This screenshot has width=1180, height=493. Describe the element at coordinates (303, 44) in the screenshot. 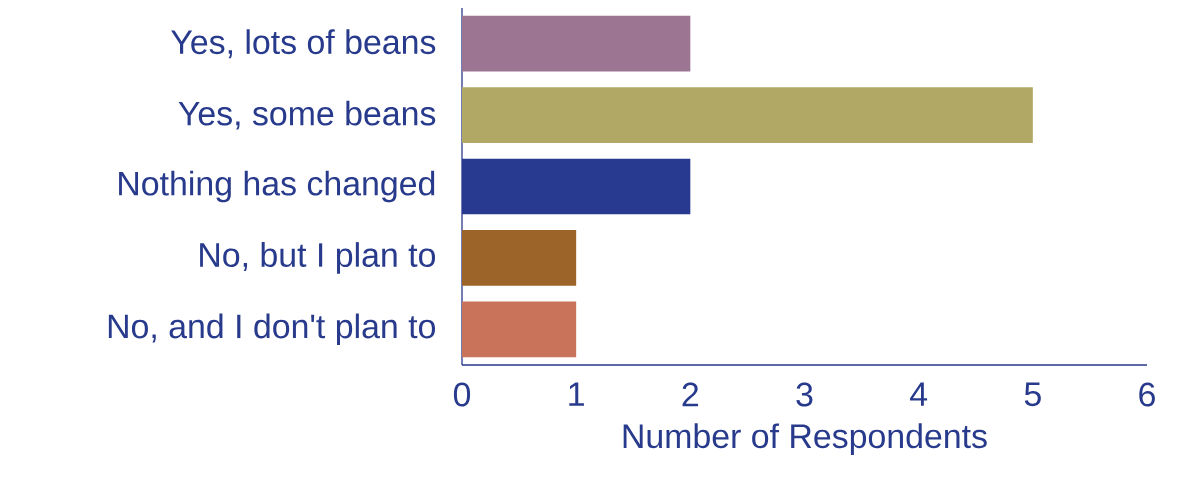

I see `y-tick-label: Yes, lots of beans` at that location.